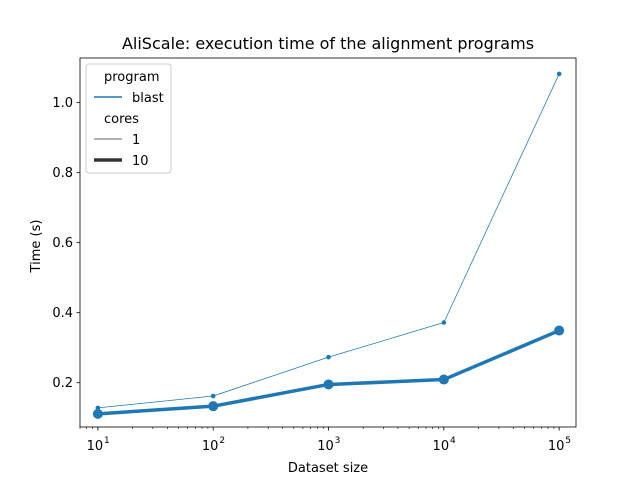 The height and width of the screenshot is (484, 640). Describe the element at coordinates (453, 441) in the screenshot. I see `x-tick-label-exponent: 4` at that location.